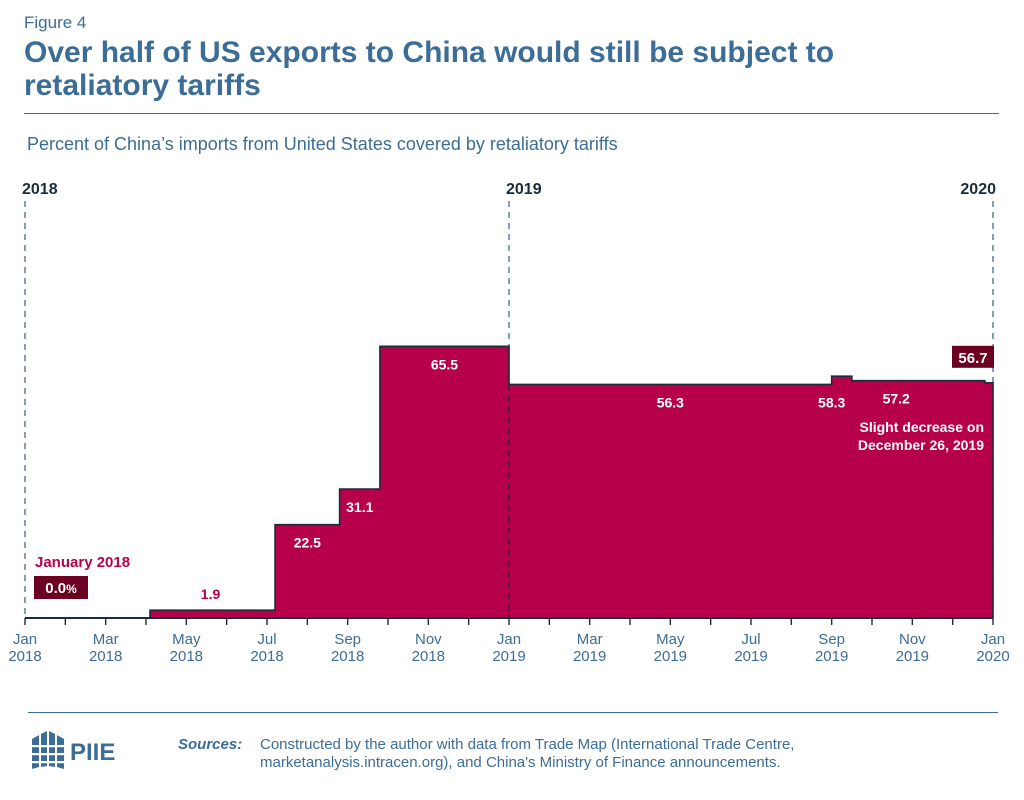 Image resolution: width=1024 pixels, height=800 pixels. What do you see at coordinates (444, 364) in the screenshot?
I see `data-label: 65.5` at bounding box center [444, 364].